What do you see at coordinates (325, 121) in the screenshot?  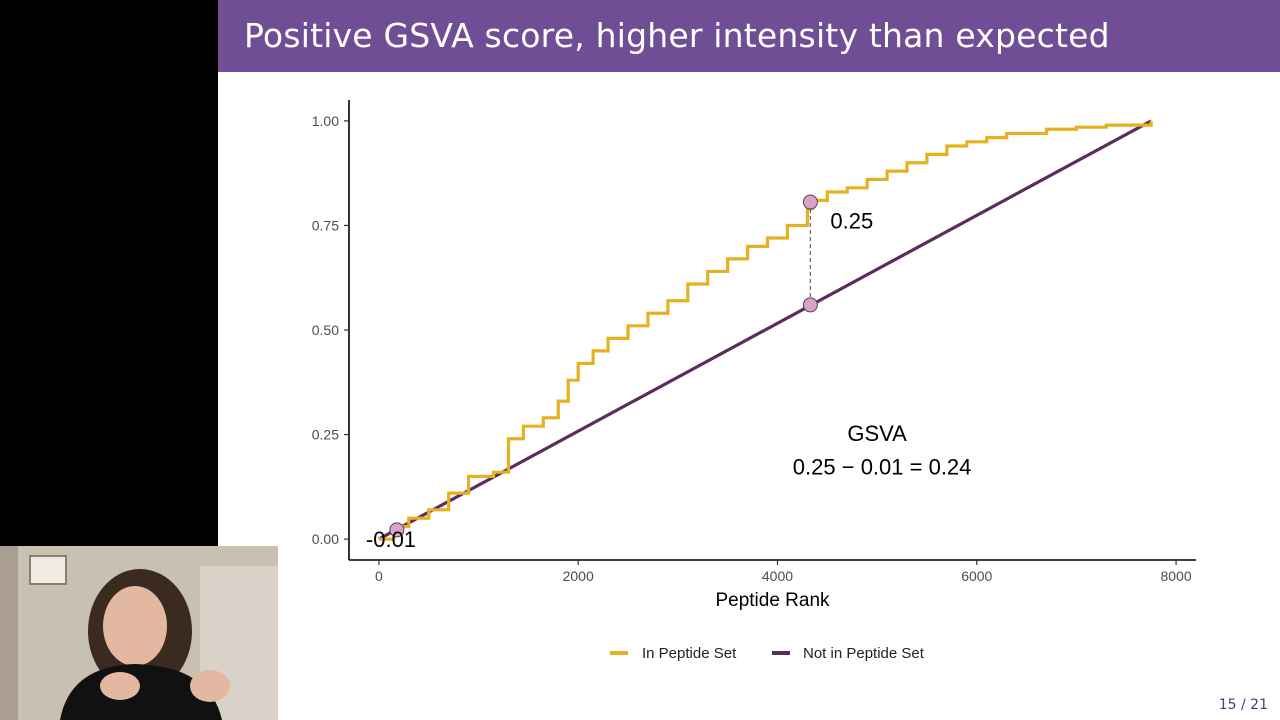 I see `y-tick-label: 1.00` at bounding box center [325, 121].